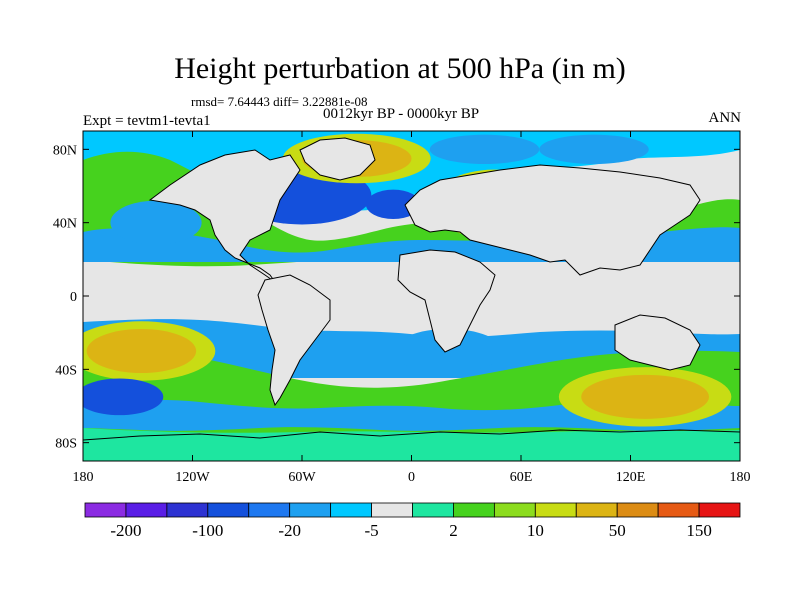  Describe the element at coordinates (401, 114) in the screenshot. I see `period-line: 0012kyr BP - 0000kyr BP` at that location.